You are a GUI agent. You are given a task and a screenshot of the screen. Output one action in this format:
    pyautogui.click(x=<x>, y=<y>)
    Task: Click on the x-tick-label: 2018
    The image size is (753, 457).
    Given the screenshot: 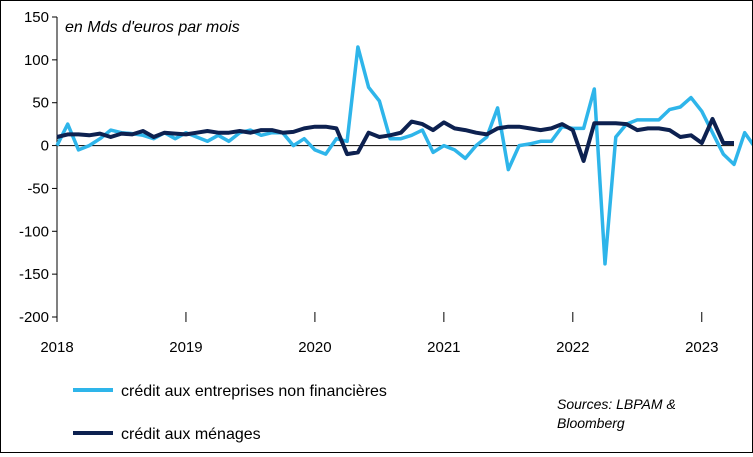 What is the action you would take?
    pyautogui.click(x=56, y=347)
    